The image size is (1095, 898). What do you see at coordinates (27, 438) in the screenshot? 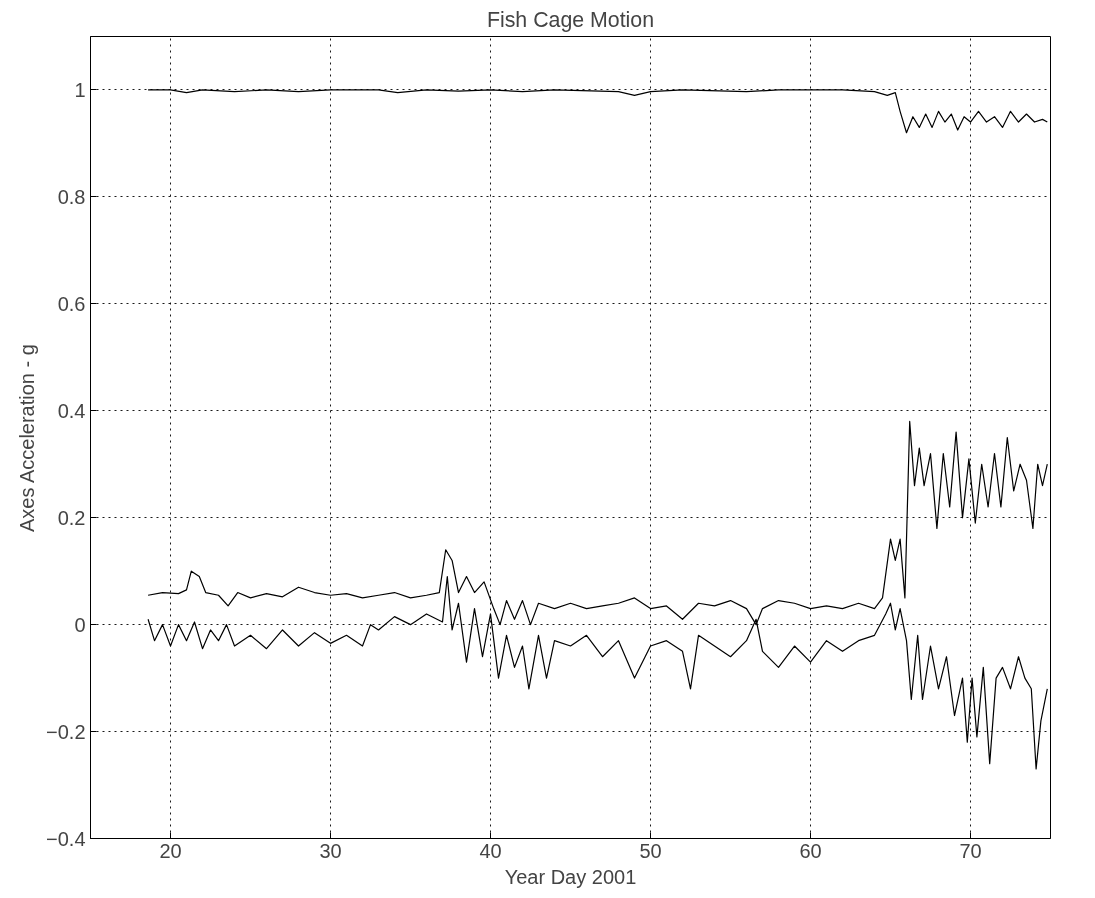
I see `y-axis-title: Axes Acceleration - g` at bounding box center [27, 438].